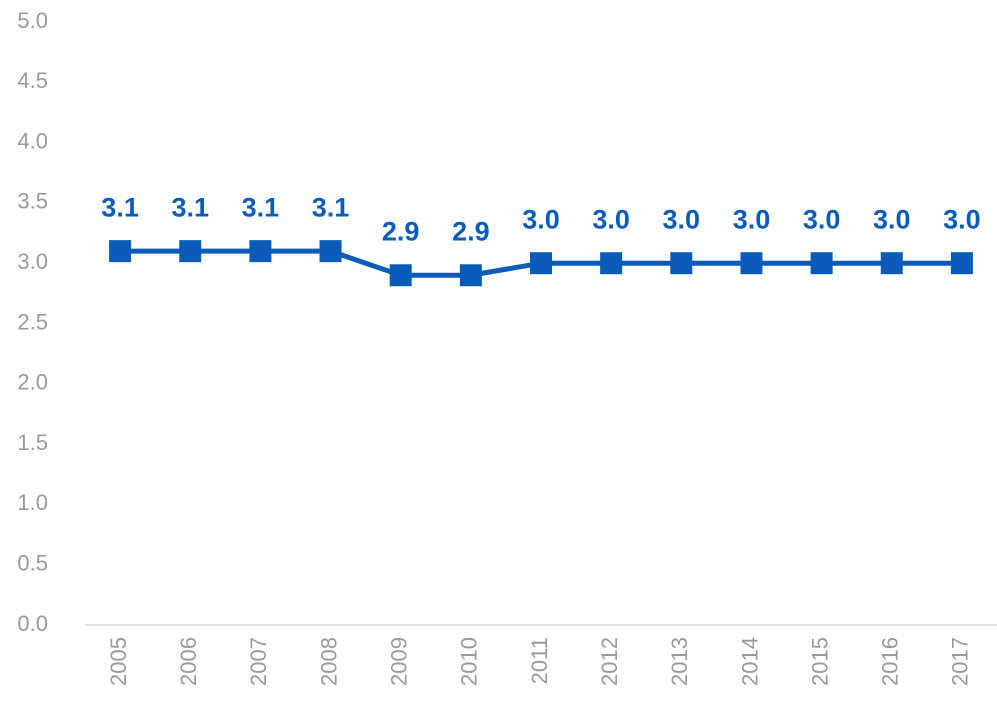  What do you see at coordinates (679, 661) in the screenshot?
I see `x-tick-label: 2013` at bounding box center [679, 661].